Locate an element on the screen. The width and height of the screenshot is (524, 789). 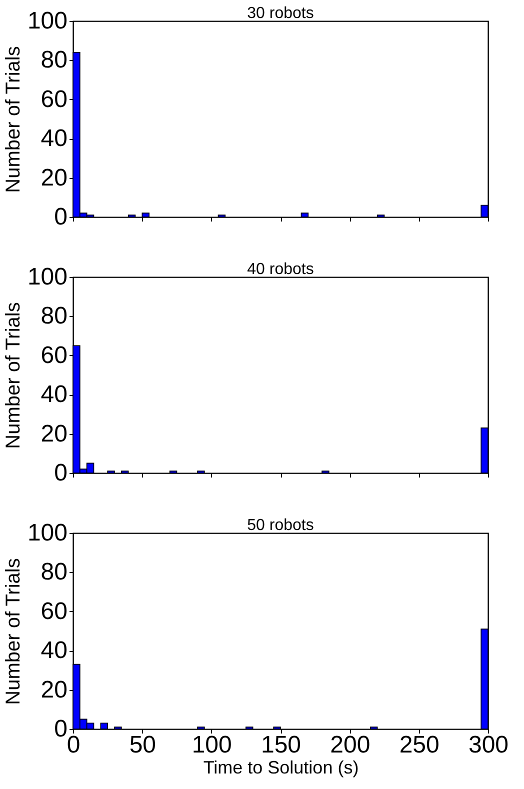
x-tick-label: 250 is located at coordinates (419, 745).